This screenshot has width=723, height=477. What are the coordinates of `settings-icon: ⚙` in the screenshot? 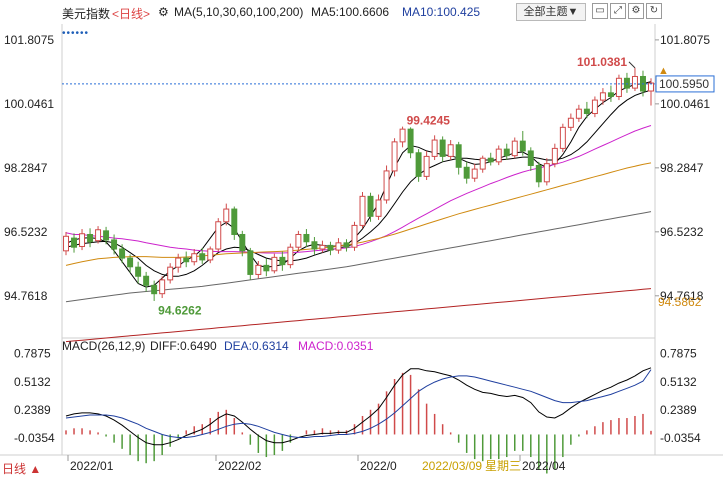 It's located at (636, 11).